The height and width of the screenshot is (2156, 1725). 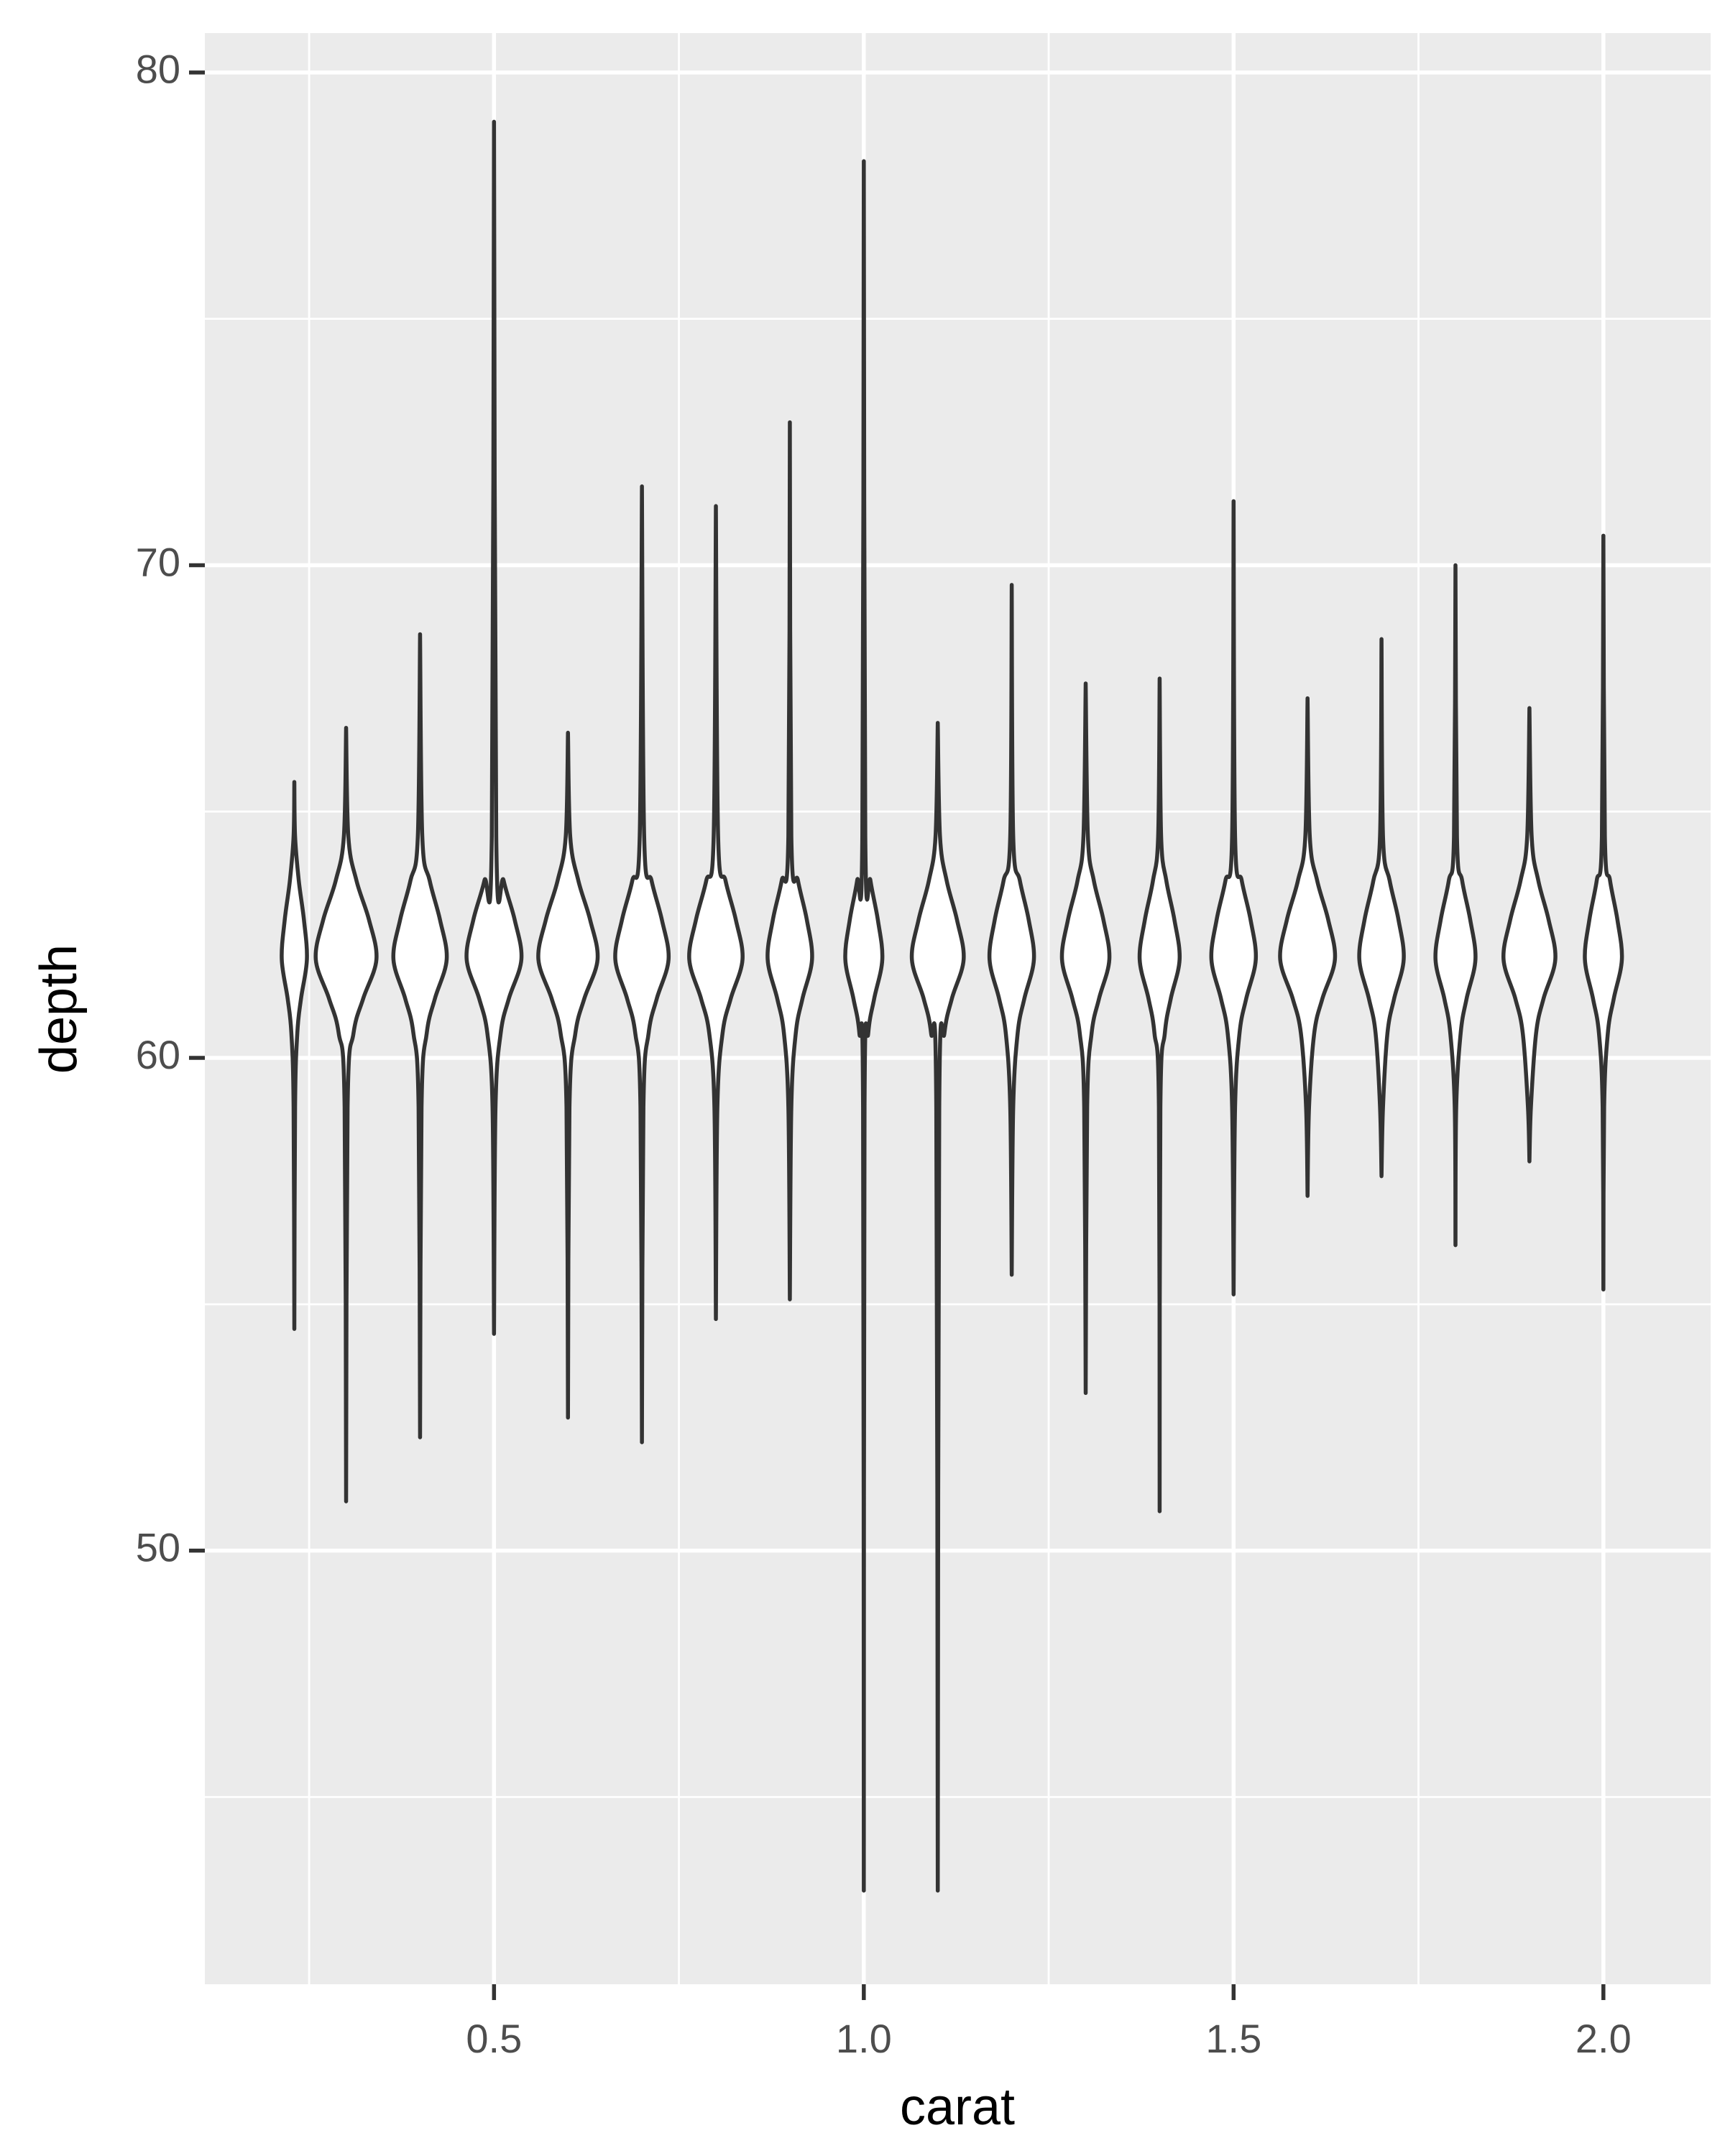 What do you see at coordinates (158, 69) in the screenshot?
I see `y-tick-label: 80` at bounding box center [158, 69].